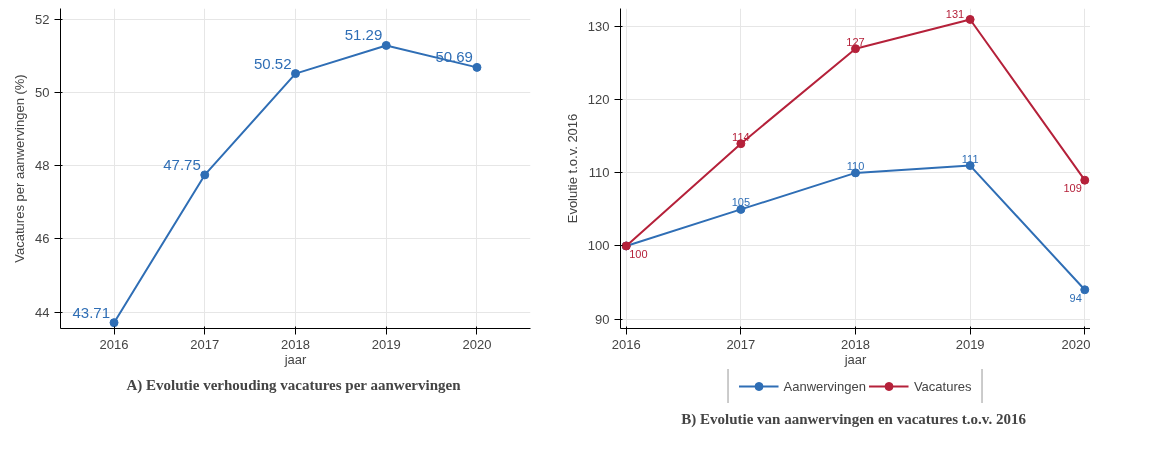 The image size is (1157, 456). I want to click on data-label: 43.71, so click(91, 312).